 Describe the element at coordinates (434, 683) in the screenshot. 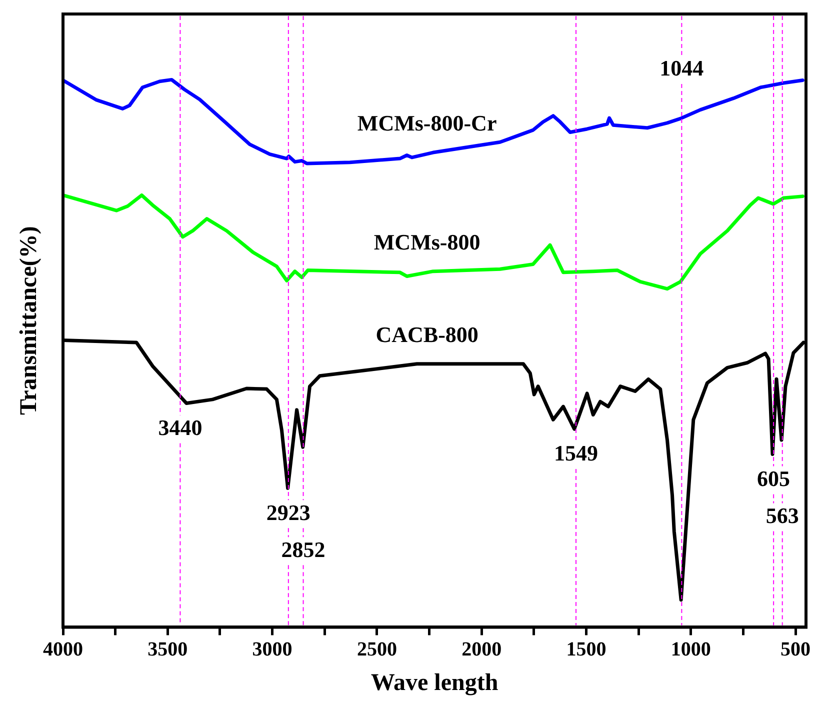

I see `x-axis-title: Wave length` at that location.